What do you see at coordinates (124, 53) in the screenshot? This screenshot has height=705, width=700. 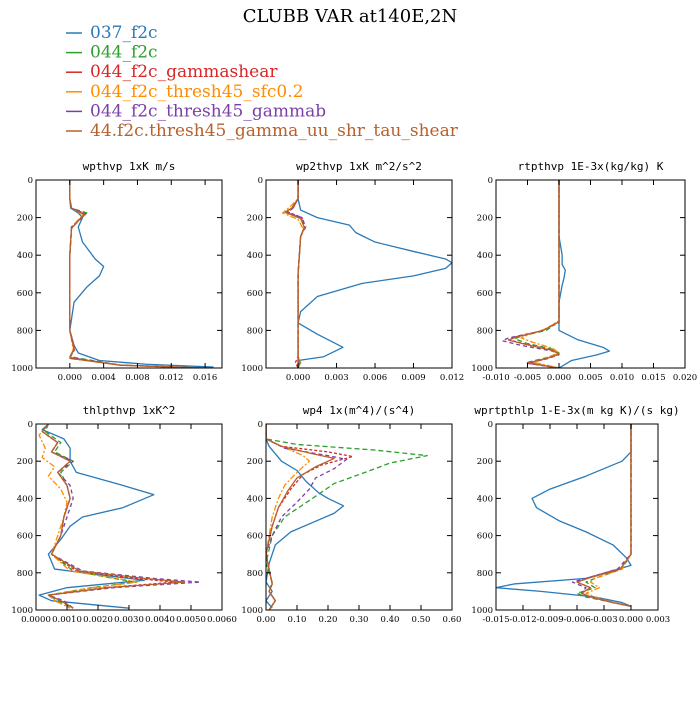 I see `legend-label: 044_f2c` at bounding box center [124, 53].